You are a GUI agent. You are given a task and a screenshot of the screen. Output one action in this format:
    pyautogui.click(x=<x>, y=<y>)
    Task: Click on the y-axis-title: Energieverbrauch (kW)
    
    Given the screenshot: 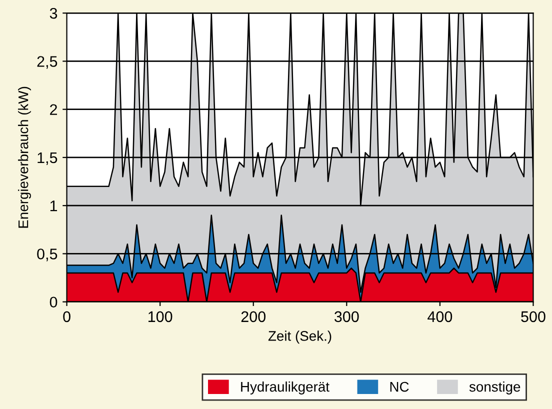 What is the action you would take?
    pyautogui.click(x=24, y=157)
    